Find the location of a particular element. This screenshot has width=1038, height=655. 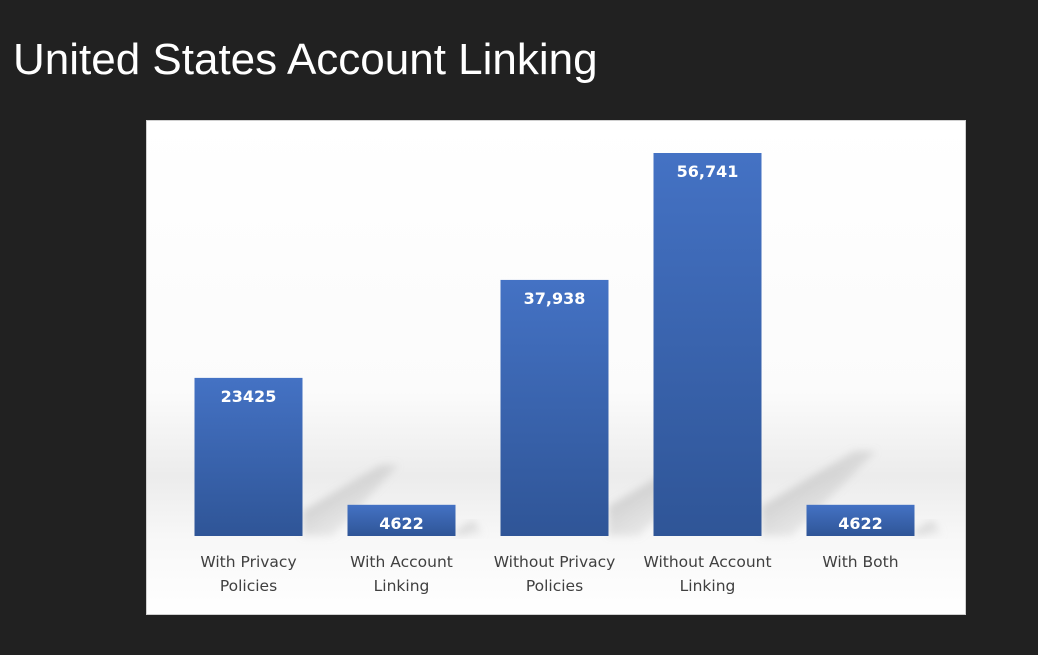

category-label-3: Without Privacy Policies is located at coordinates (555, 574).